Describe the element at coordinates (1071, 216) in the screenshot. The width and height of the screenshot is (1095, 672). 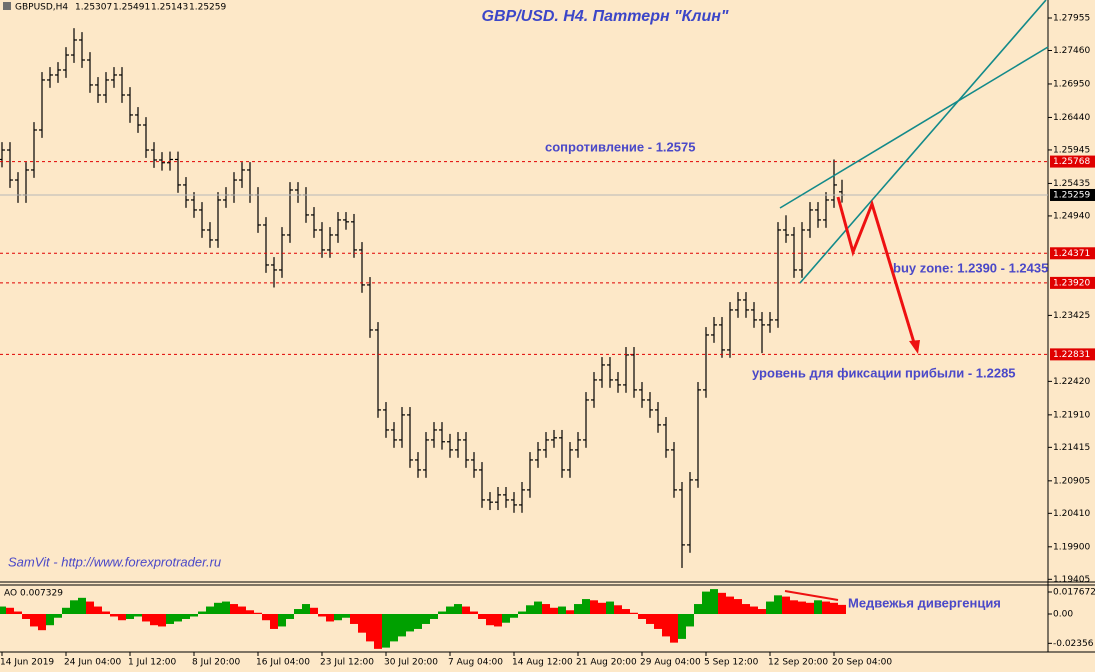
I see `y-tick-label: 1.24940` at that location.